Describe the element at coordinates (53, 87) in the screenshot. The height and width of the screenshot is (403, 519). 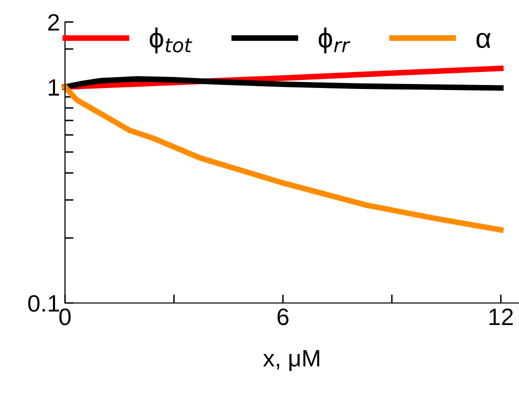
I see `y-tick-label: 1` at that location.